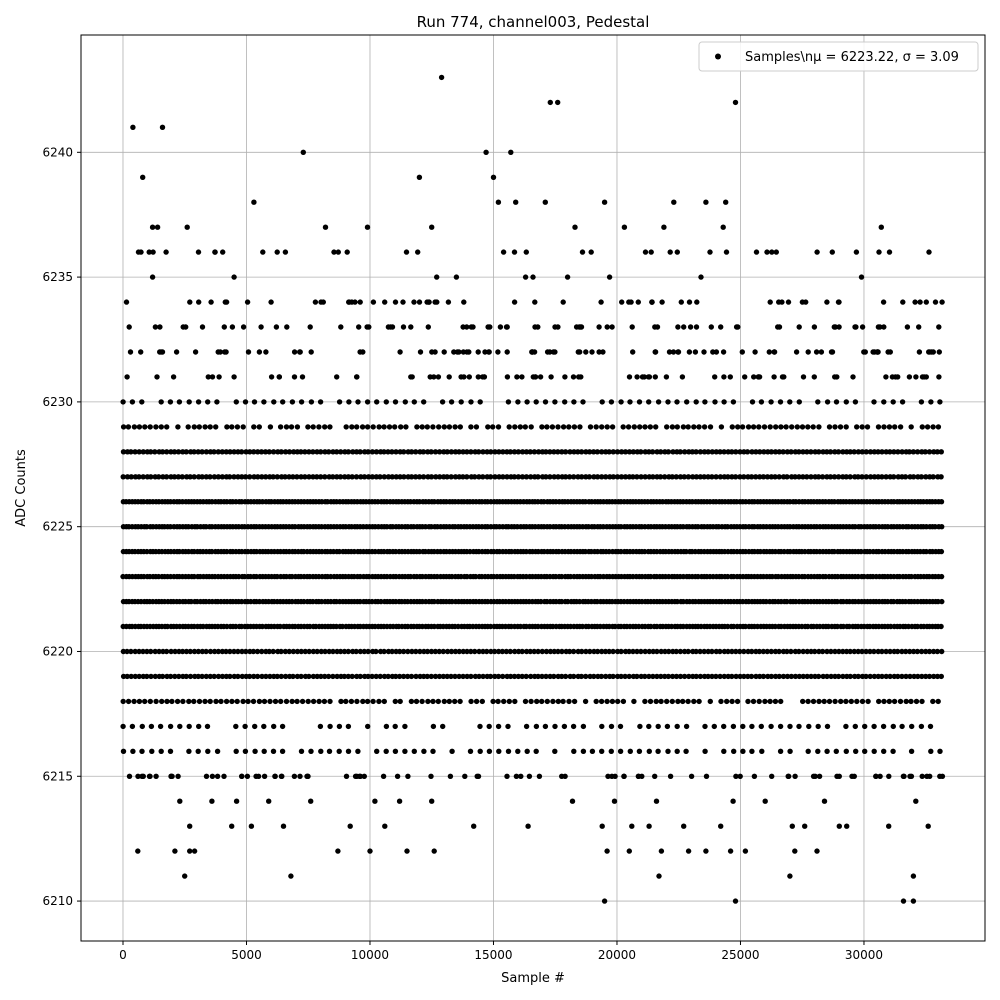 Image resolution: width=1000 pixels, height=1000 pixels. What do you see at coordinates (57, 901) in the screenshot?
I see `y-tick-label: 6210` at bounding box center [57, 901].